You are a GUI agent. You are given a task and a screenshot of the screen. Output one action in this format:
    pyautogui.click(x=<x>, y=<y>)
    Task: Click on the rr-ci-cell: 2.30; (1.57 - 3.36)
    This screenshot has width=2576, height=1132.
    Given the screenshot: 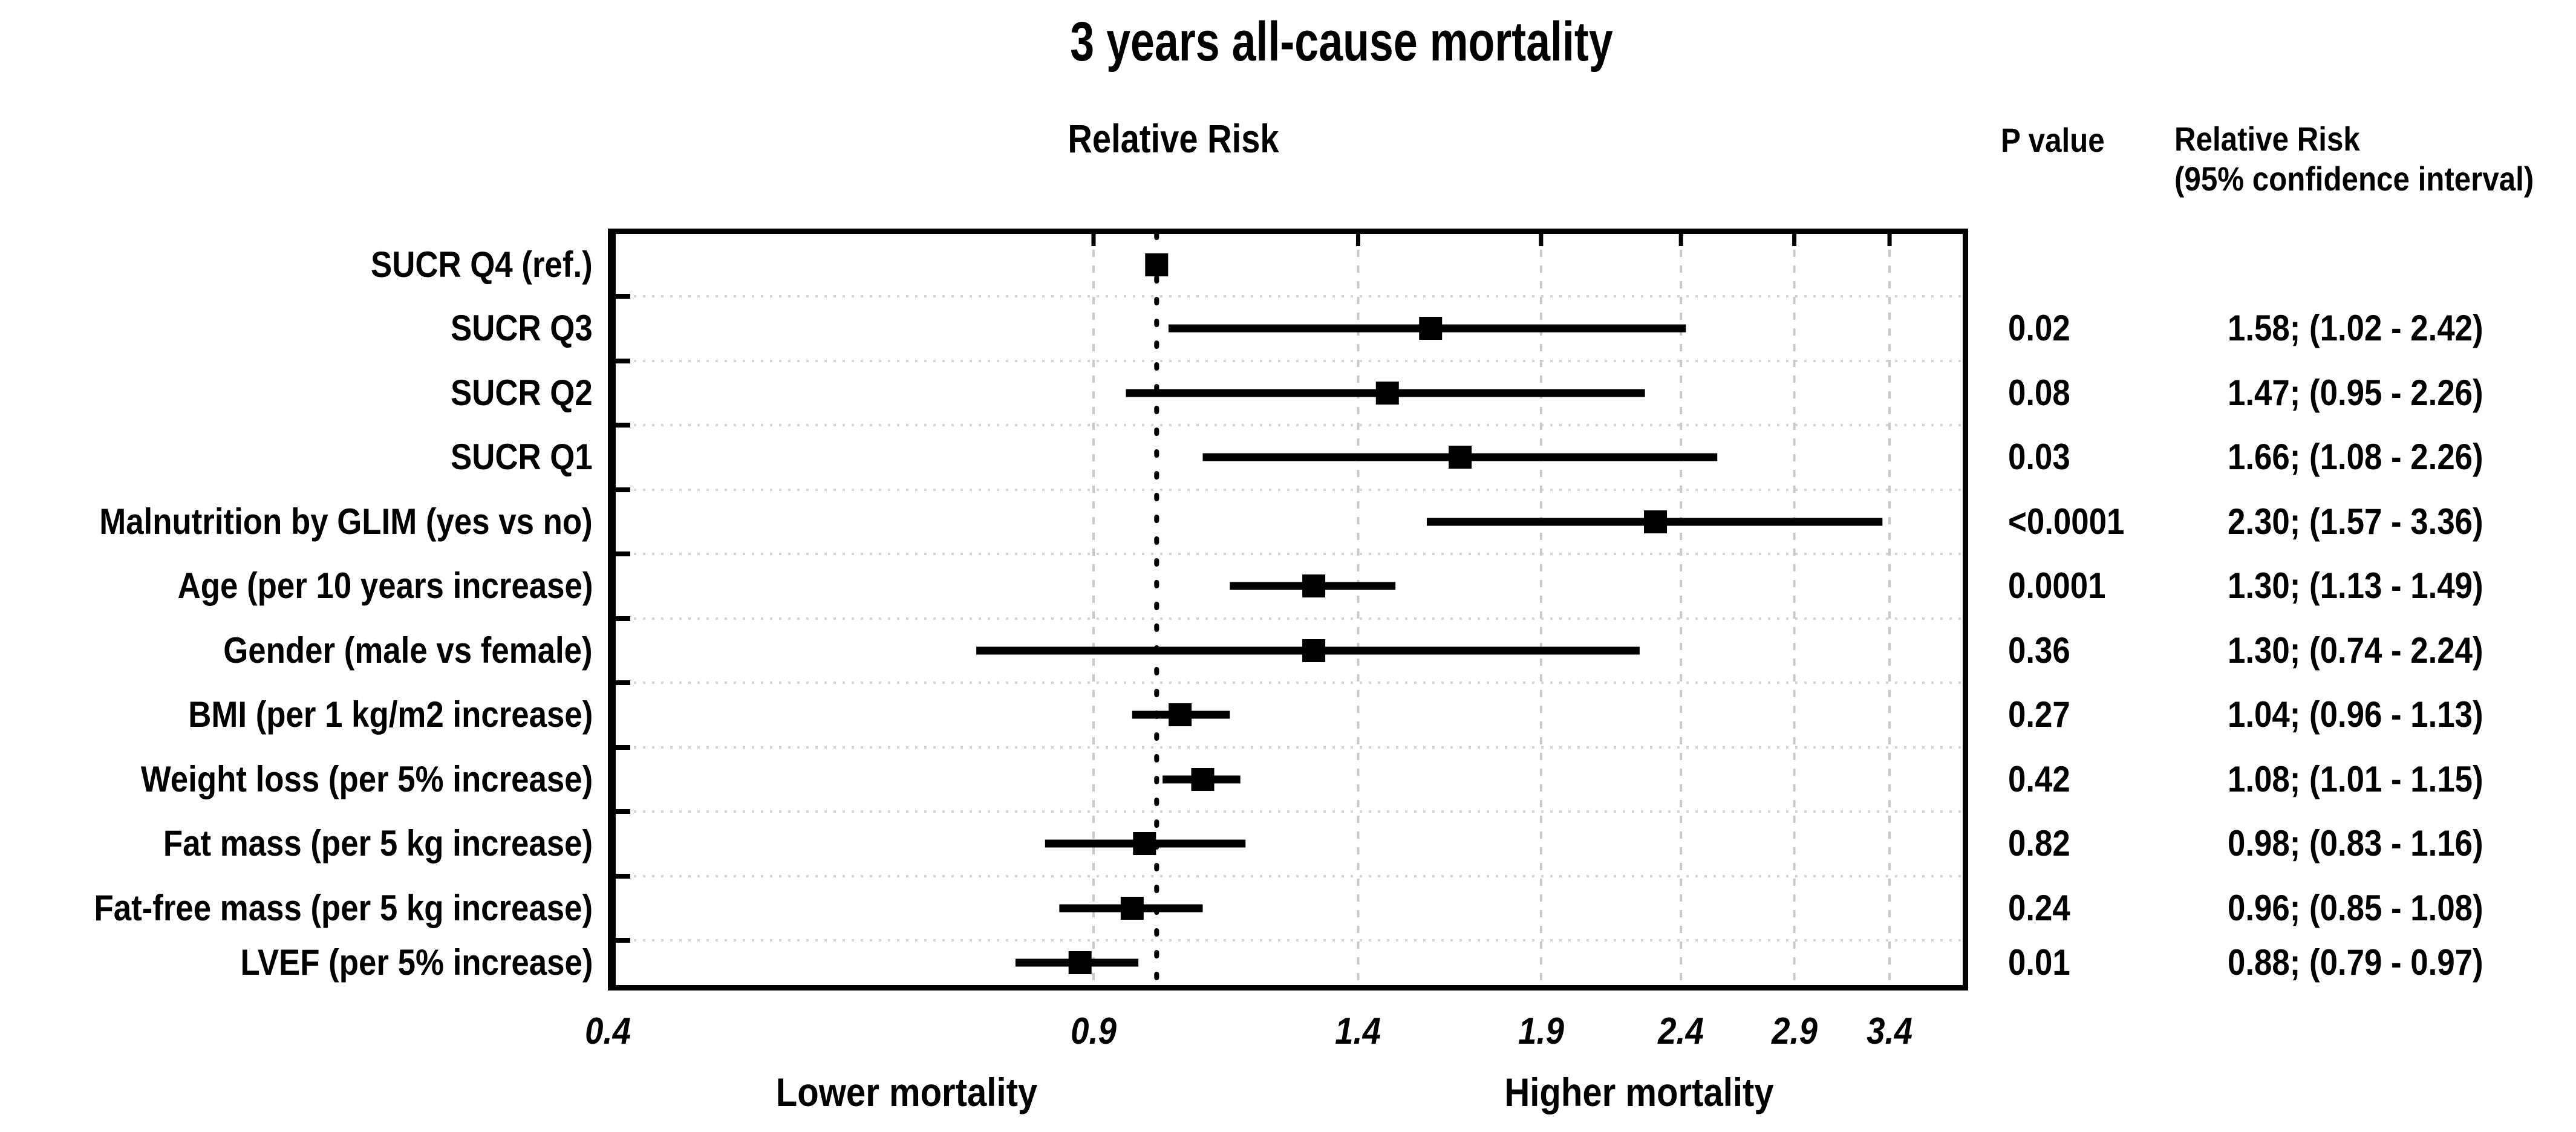 What is the action you would take?
    pyautogui.click(x=2355, y=521)
    